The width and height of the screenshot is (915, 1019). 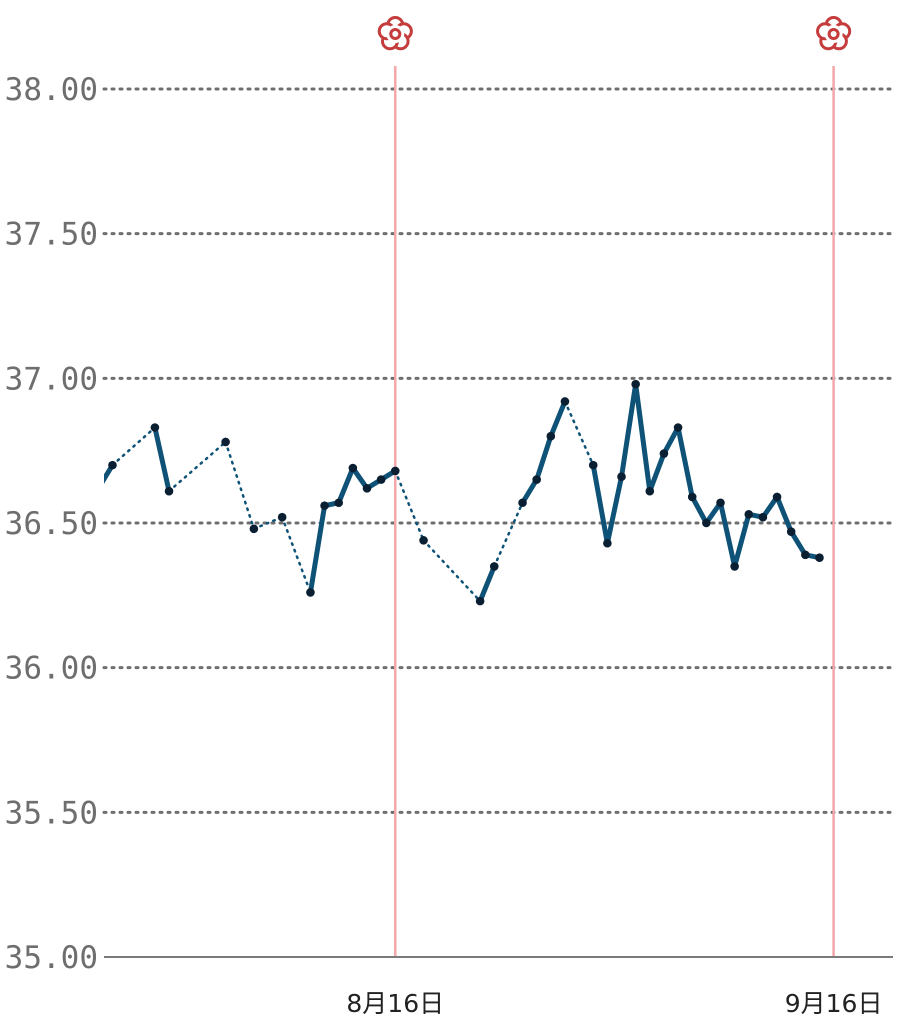 I want to click on x-tick-label: 8月16日, so click(x=395, y=1003).